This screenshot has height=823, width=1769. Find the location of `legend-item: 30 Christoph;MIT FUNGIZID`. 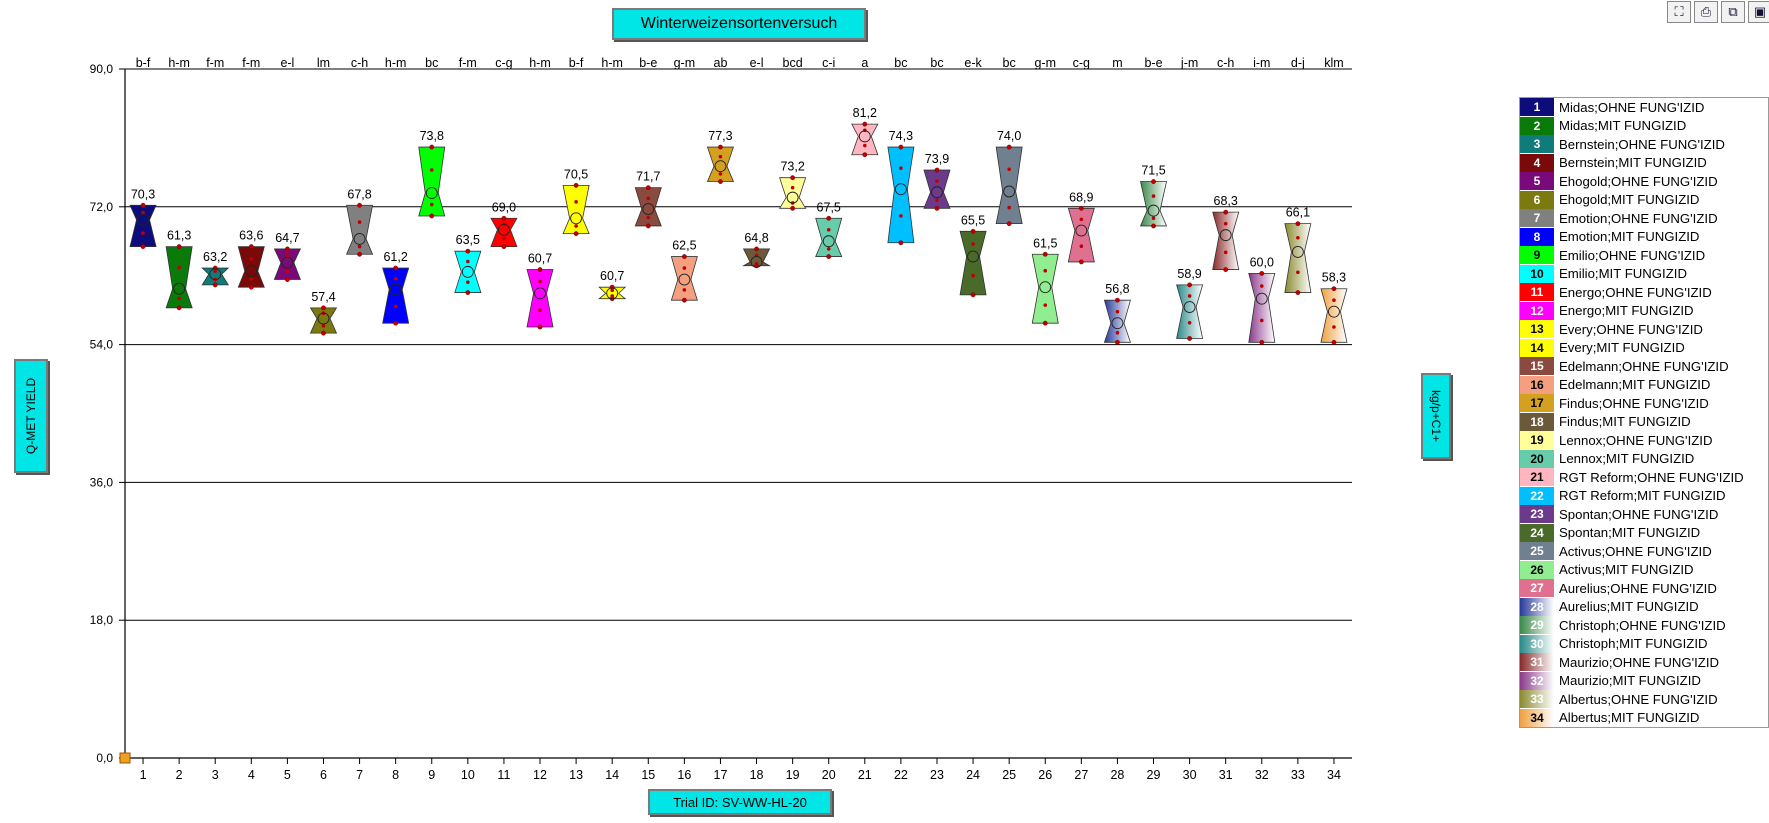

legend-item: 30 Christoph;MIT FUNGIZID is located at coordinates (1644, 644).